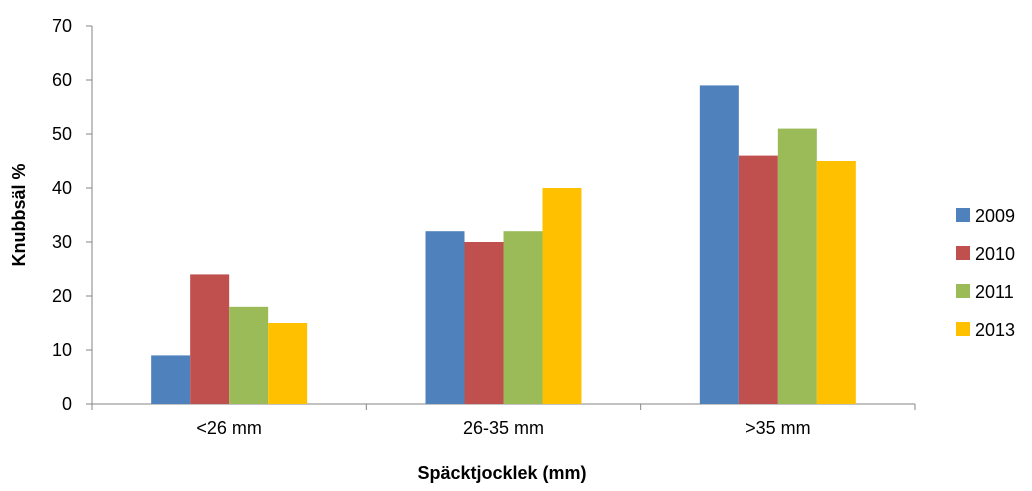  What do you see at coordinates (62, 188) in the screenshot?
I see `y-tick-label: 40` at bounding box center [62, 188].